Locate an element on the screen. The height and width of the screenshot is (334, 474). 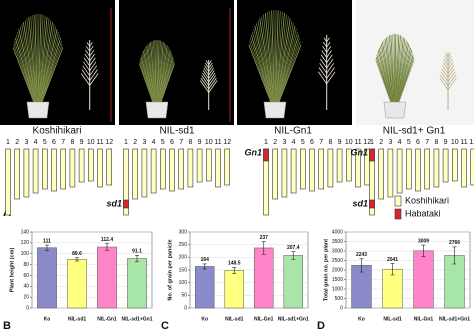
y-tick-label: 1000 is located at coordinates (337, 289).